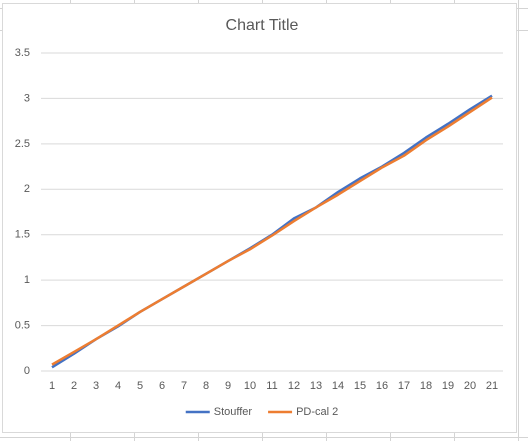  What do you see at coordinates (294, 386) in the screenshot?
I see `x-tick-label: 12` at bounding box center [294, 386].